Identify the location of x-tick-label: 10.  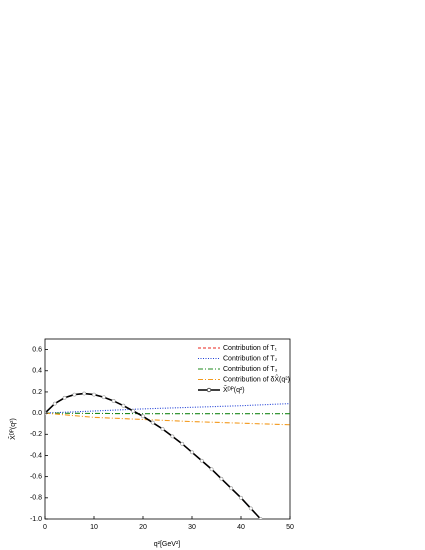
(94, 527).